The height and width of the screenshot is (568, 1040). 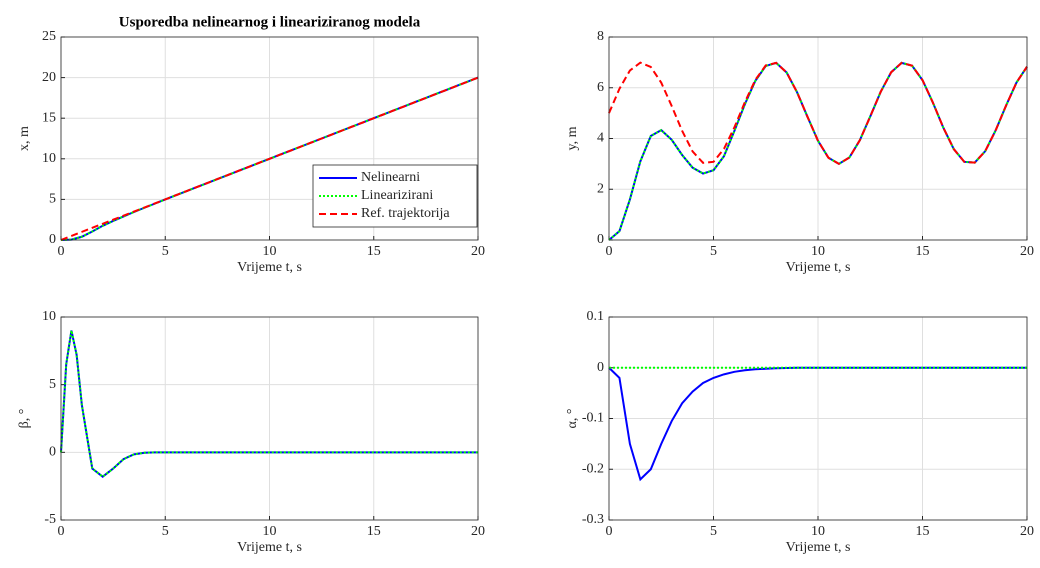 I want to click on y-tick-label: -0.3, so click(x=593, y=519).